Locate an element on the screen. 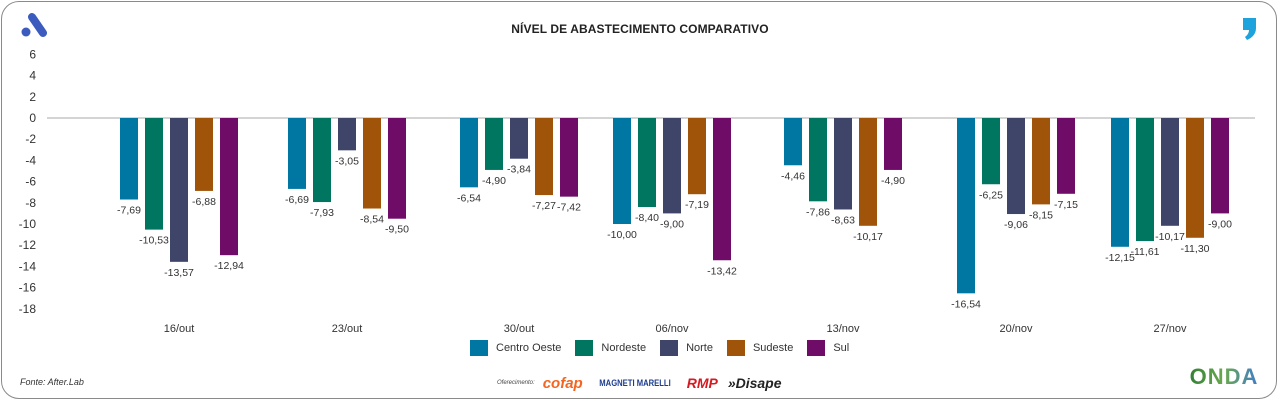  data-label: -9,00 is located at coordinates (672, 224).